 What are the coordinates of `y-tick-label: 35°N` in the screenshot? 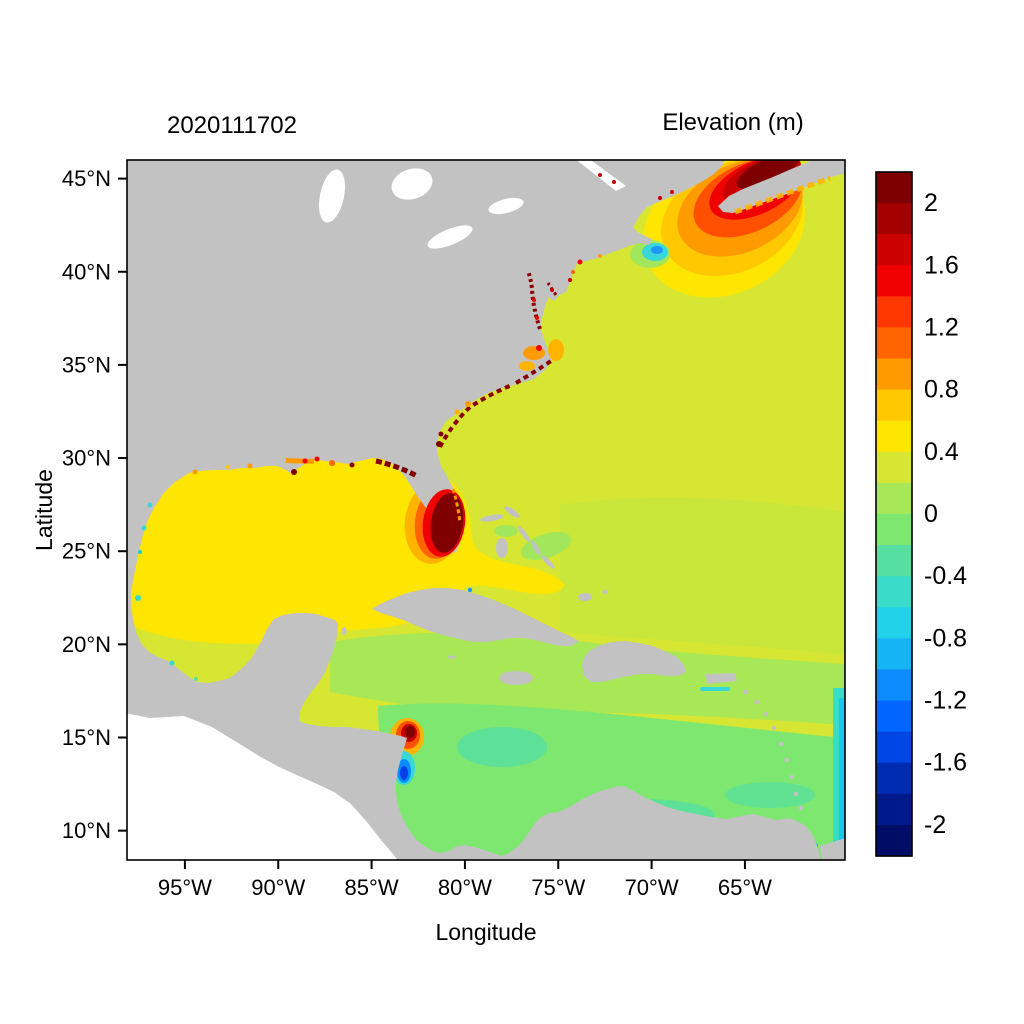 It's located at (86, 364).